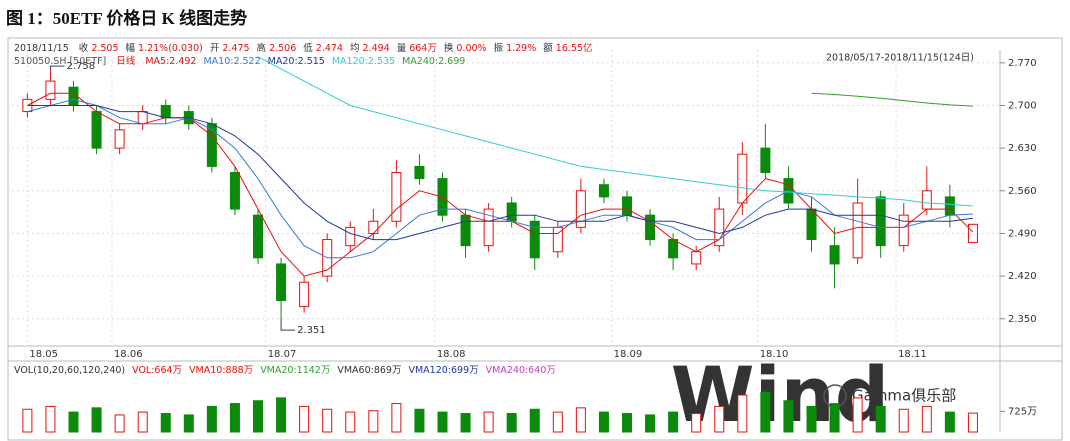 The width and height of the screenshot is (1070, 441). Describe the element at coordinates (60, 61) in the screenshot. I see `symbol: 510050.SH [50ETF]` at that location.